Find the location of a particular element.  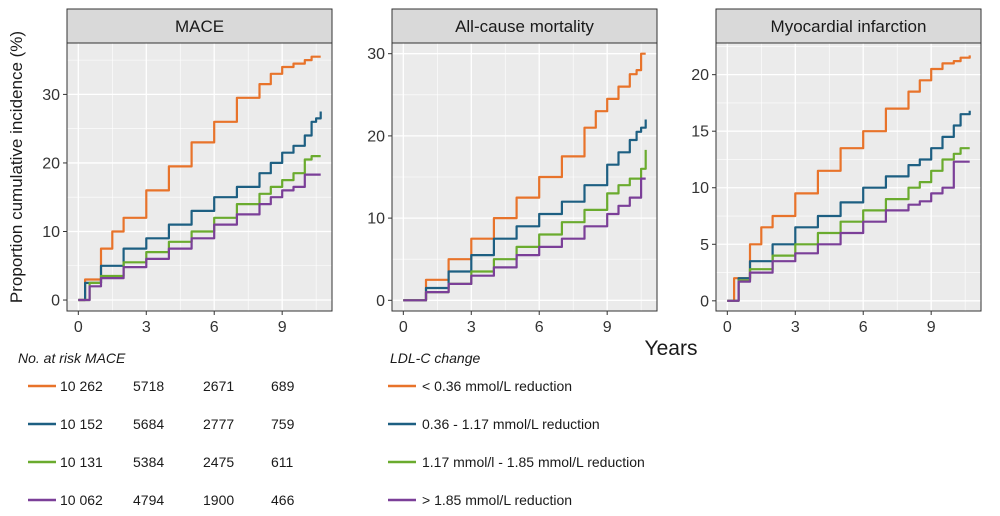

legend-label: 1.17 mmol/l - 1.85 mmol/L reduction is located at coordinates (533, 462).